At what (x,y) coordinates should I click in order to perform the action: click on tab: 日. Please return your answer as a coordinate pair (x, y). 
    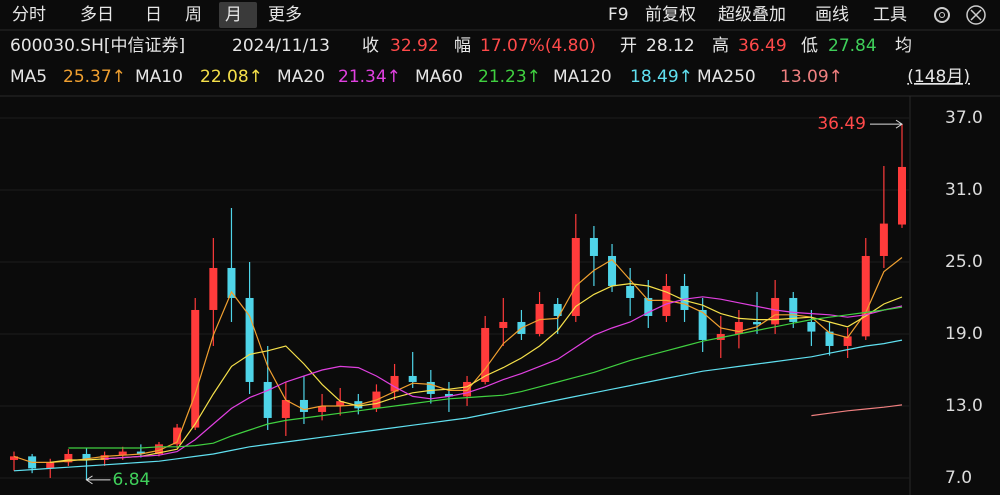
    Looking at the image, I should click on (153, 15).